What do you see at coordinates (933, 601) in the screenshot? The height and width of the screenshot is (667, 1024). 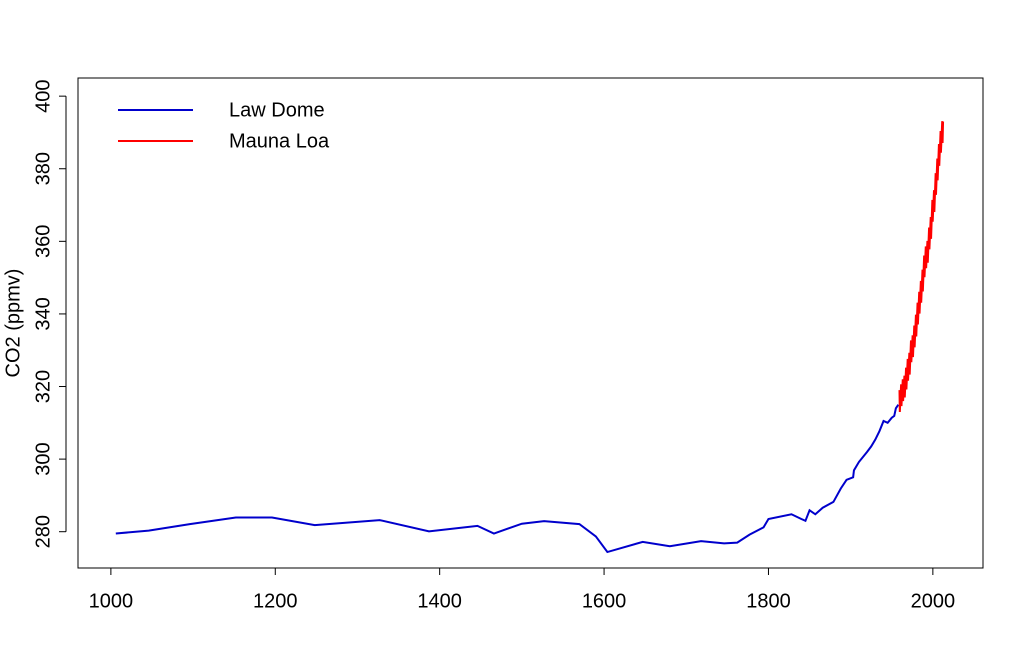 I see `x-tick-label: 2000` at bounding box center [933, 601].